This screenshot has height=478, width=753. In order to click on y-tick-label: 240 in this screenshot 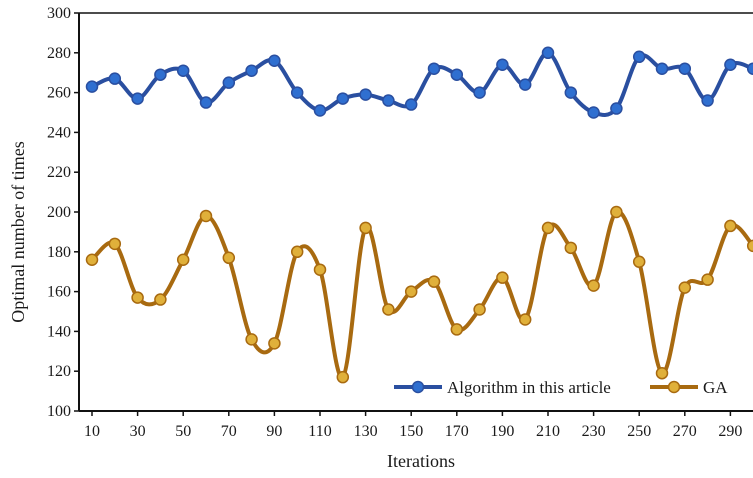, I will do `click(59, 132)`.